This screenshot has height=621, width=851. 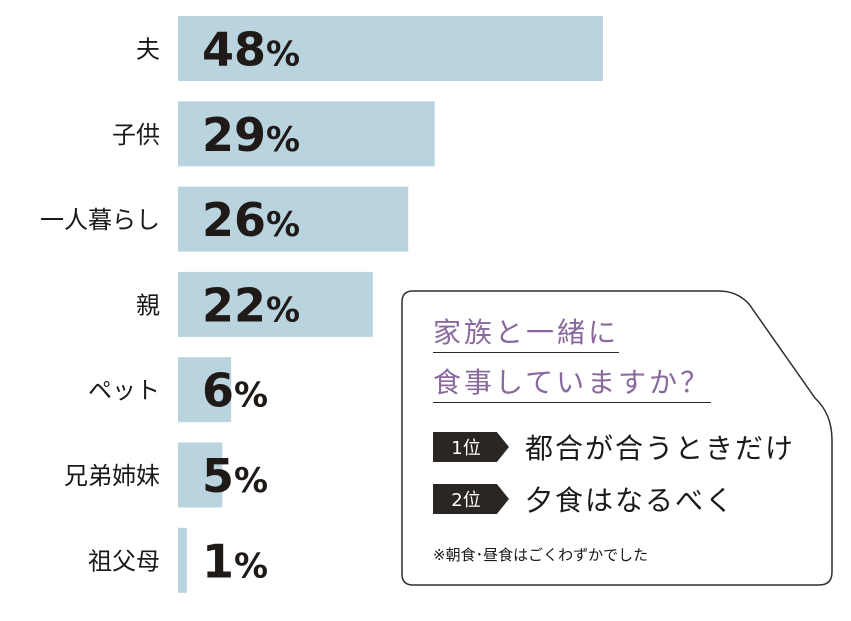 What do you see at coordinates (235, 391) in the screenshot?
I see `value-label-4: 6%` at bounding box center [235, 391].